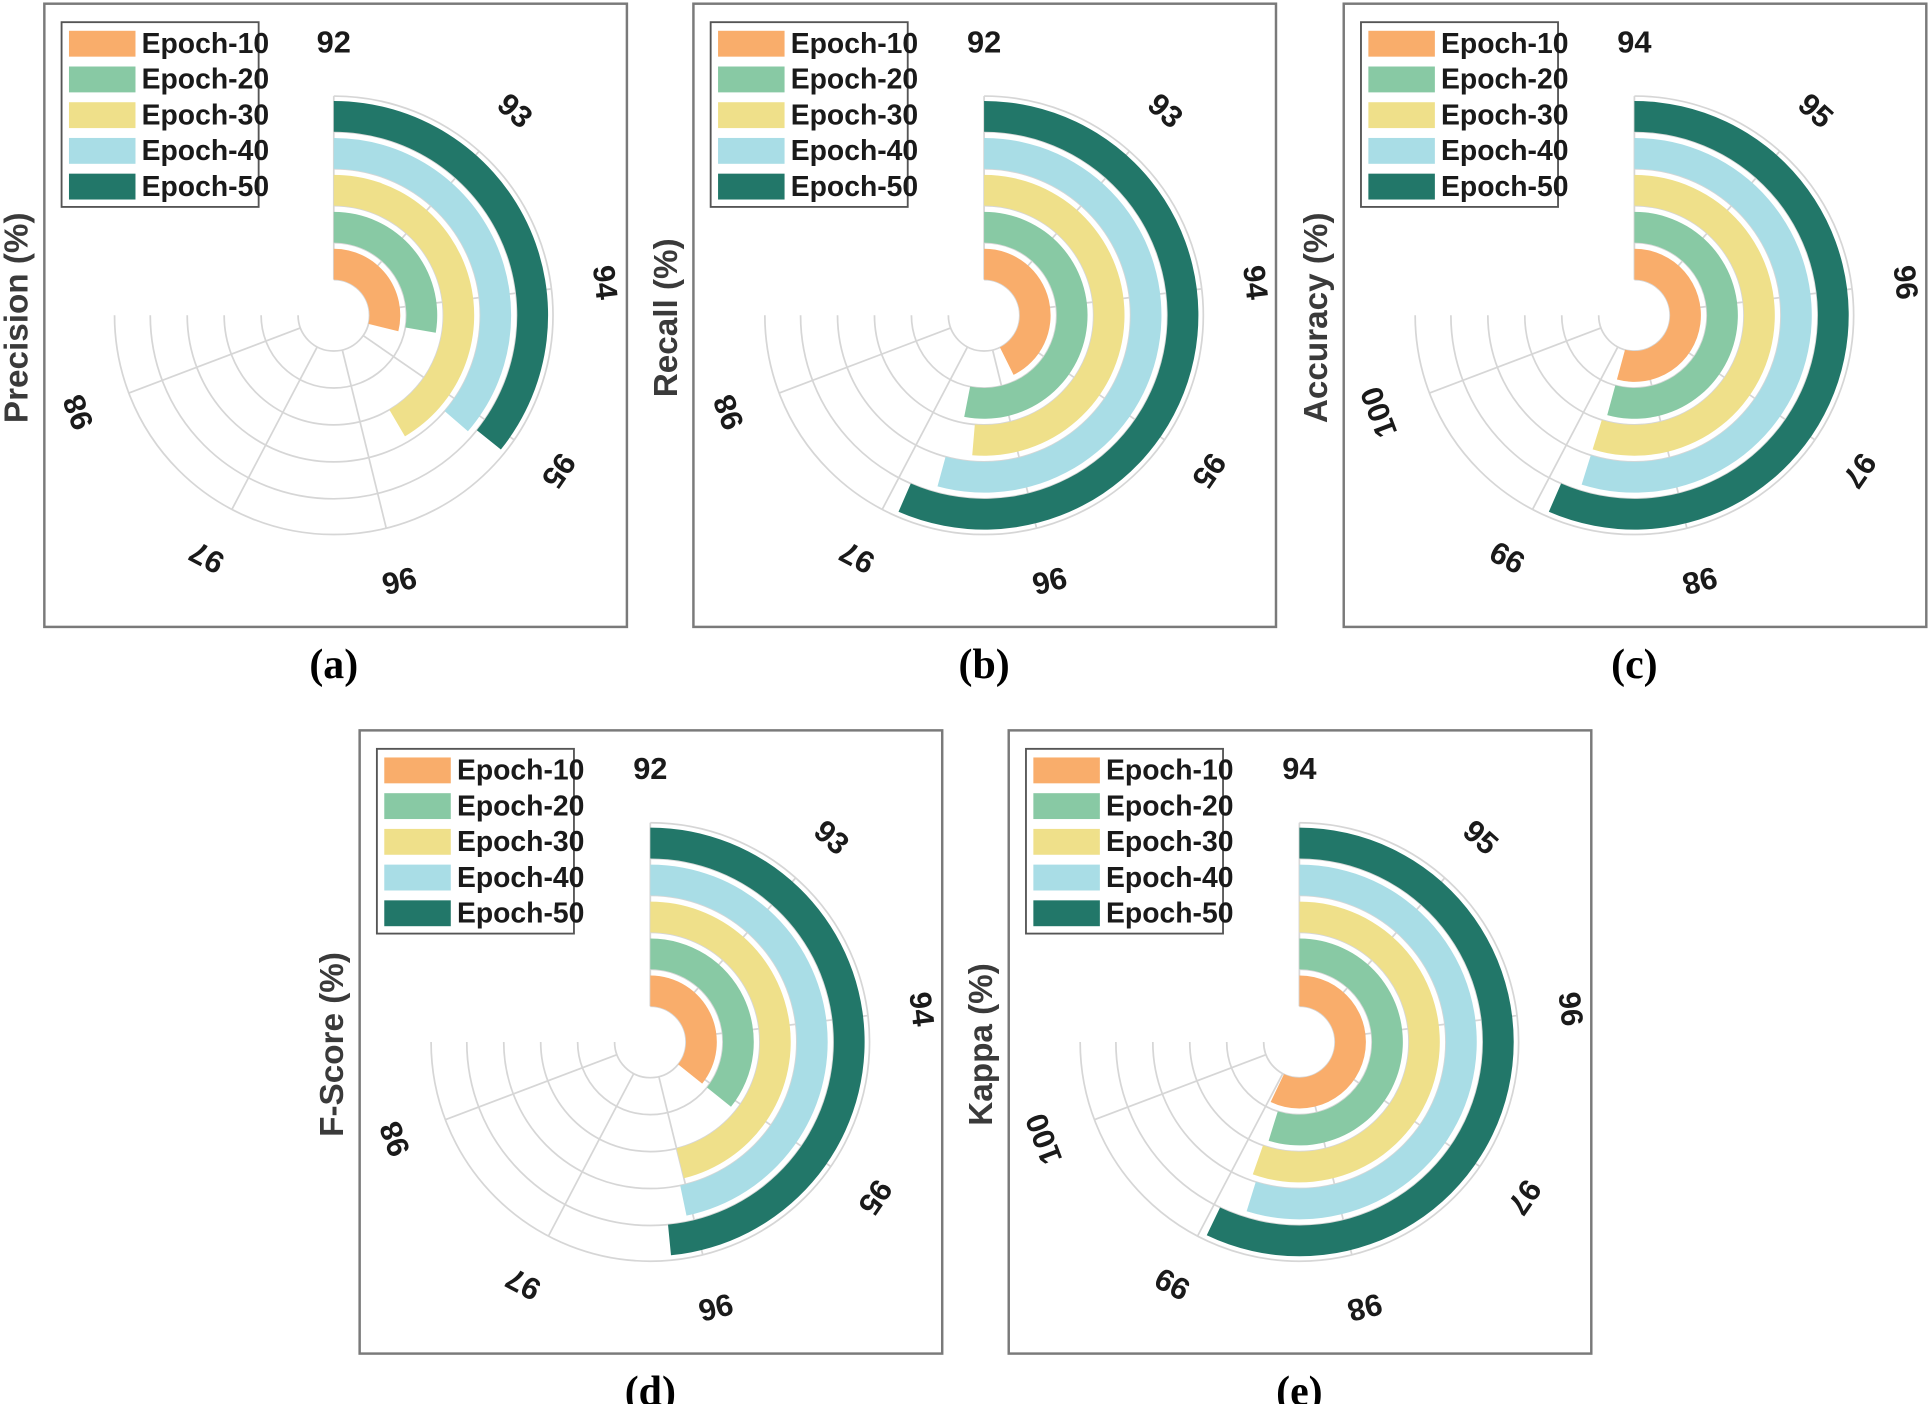 The width and height of the screenshot is (1930, 1404). What do you see at coordinates (1316, 317) in the screenshot?
I see `y-axis-label: Accuracy (%)` at bounding box center [1316, 317].